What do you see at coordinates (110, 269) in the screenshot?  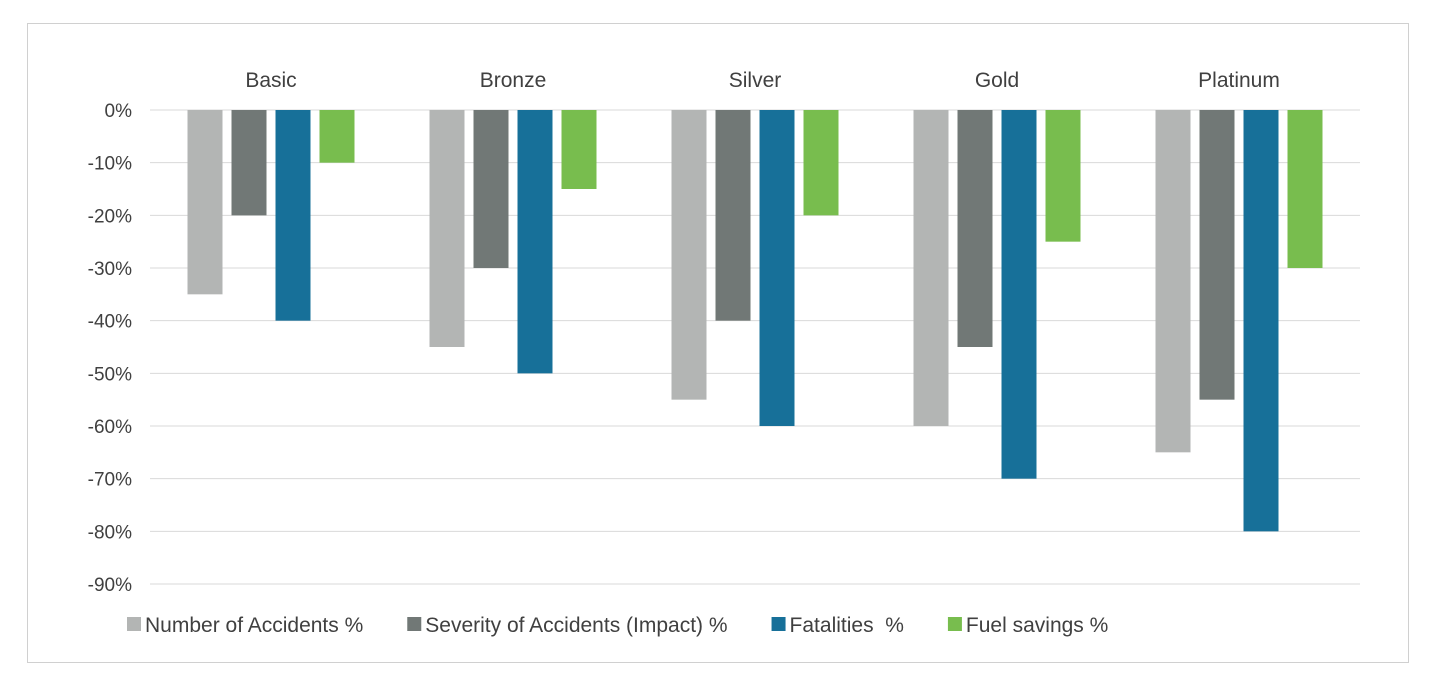 I see `y-tick-label: -30%` at bounding box center [110, 269].